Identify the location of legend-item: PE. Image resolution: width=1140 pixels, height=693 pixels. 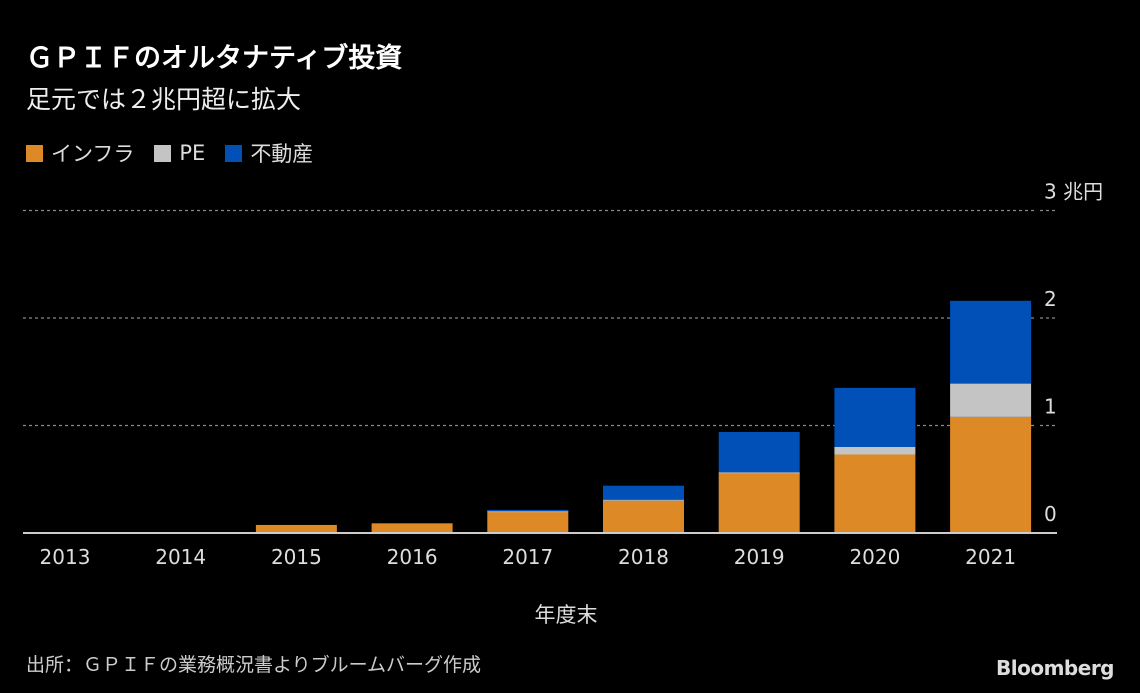
(179, 153).